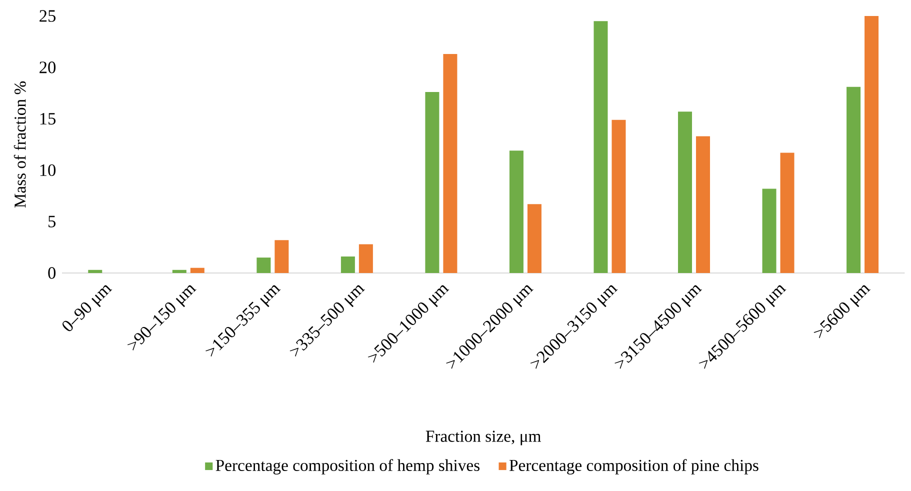 Image resolution: width=911 pixels, height=491 pixels. Describe the element at coordinates (48, 68) in the screenshot. I see `y-tick-label: 20` at that location.